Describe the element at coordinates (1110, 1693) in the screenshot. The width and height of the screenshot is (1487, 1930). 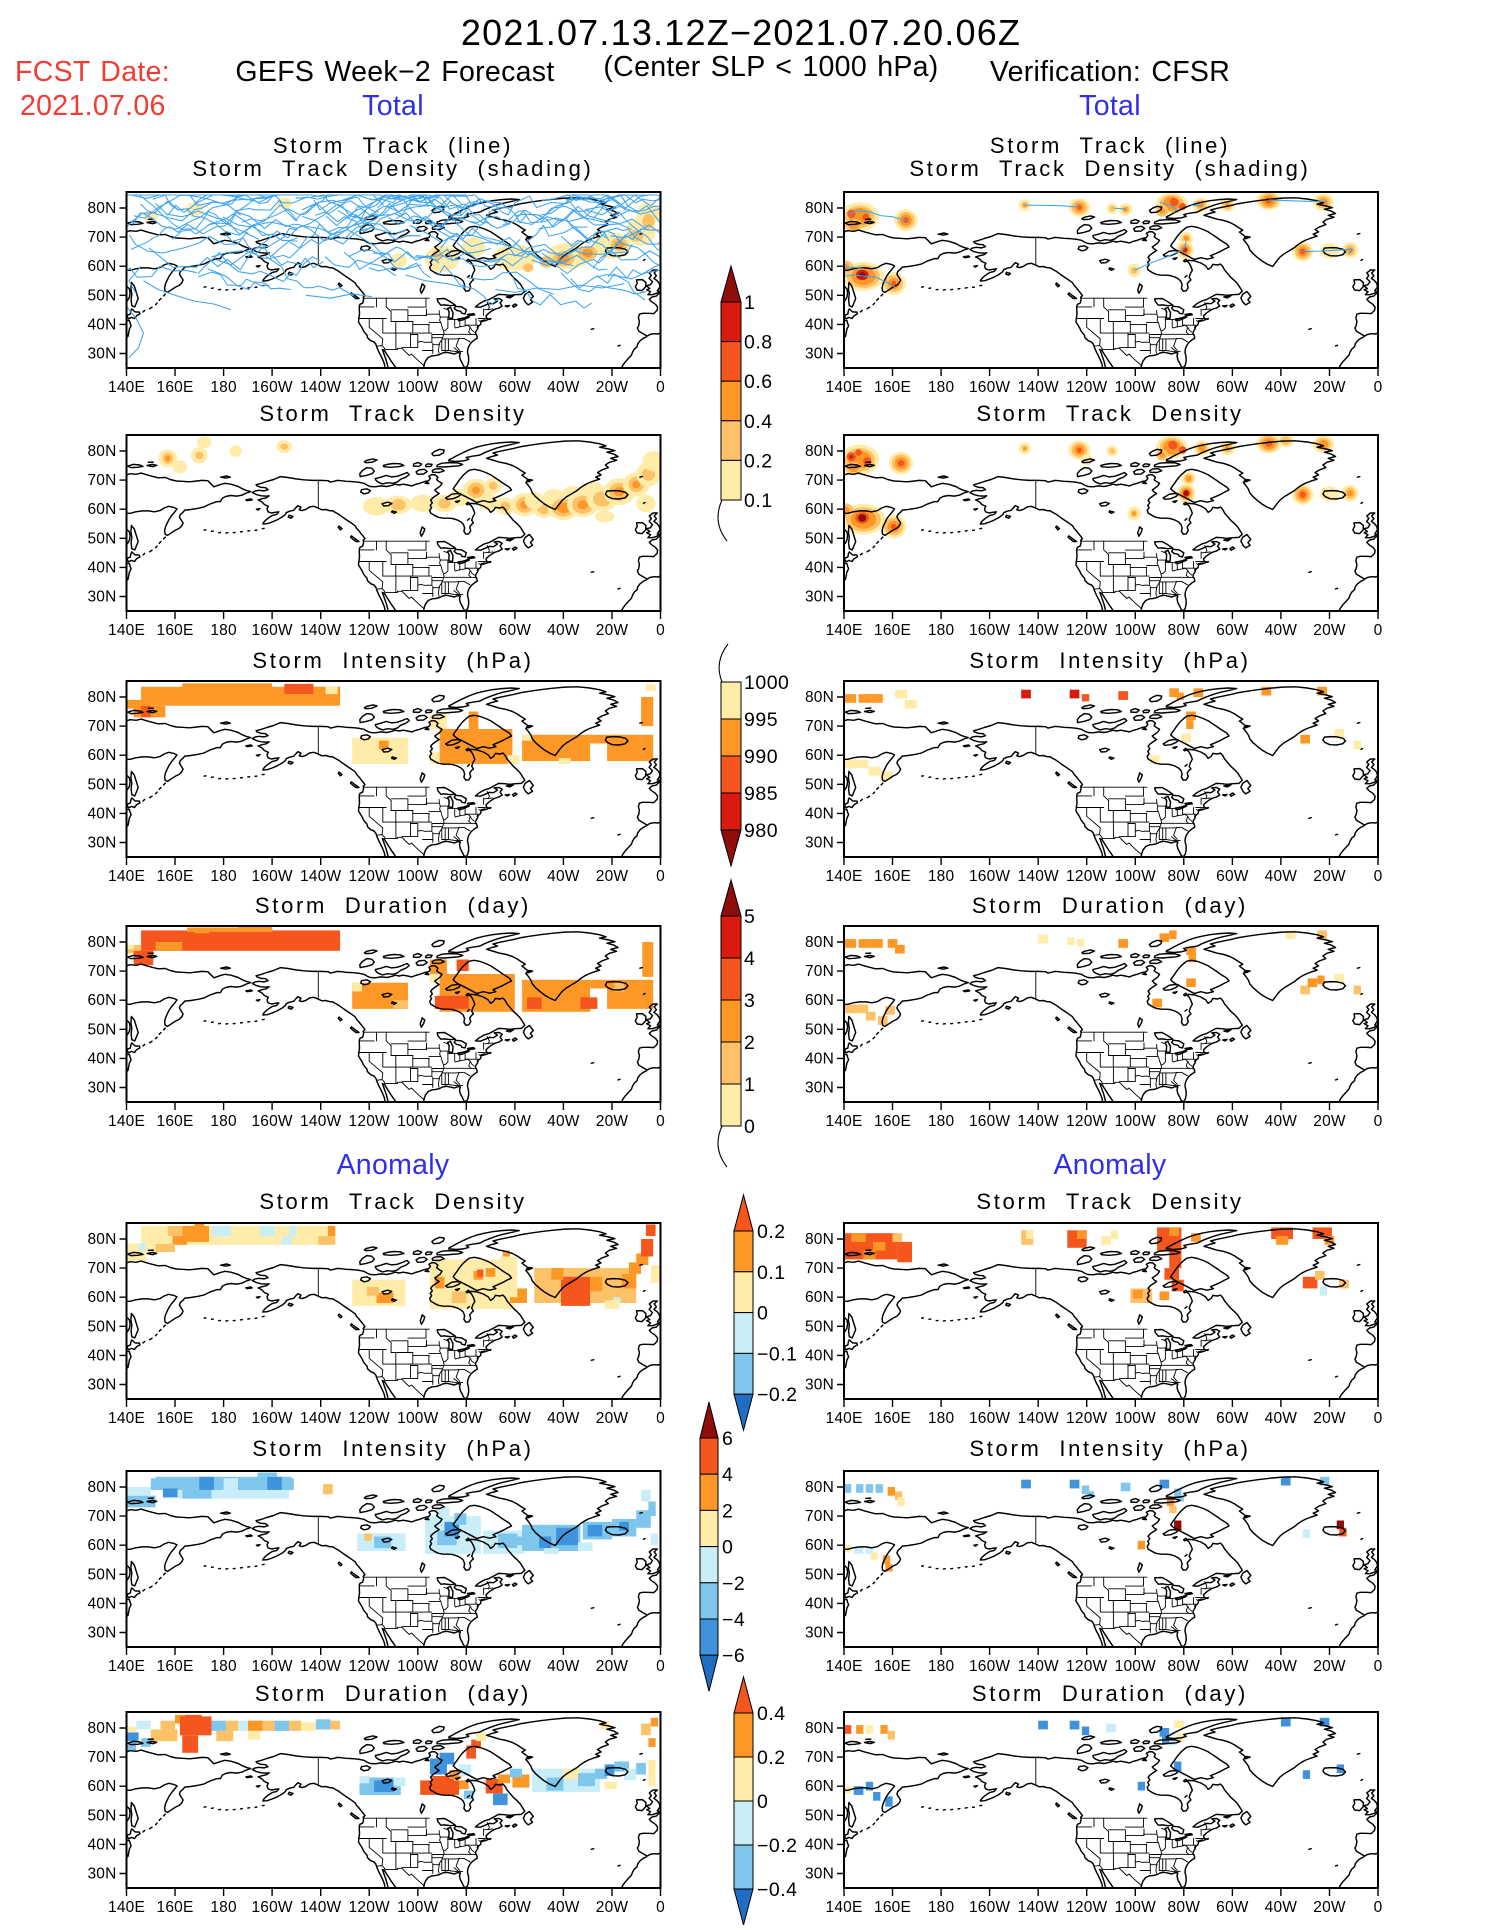
I see `svg-text: Storm Duration (day)` at that location.